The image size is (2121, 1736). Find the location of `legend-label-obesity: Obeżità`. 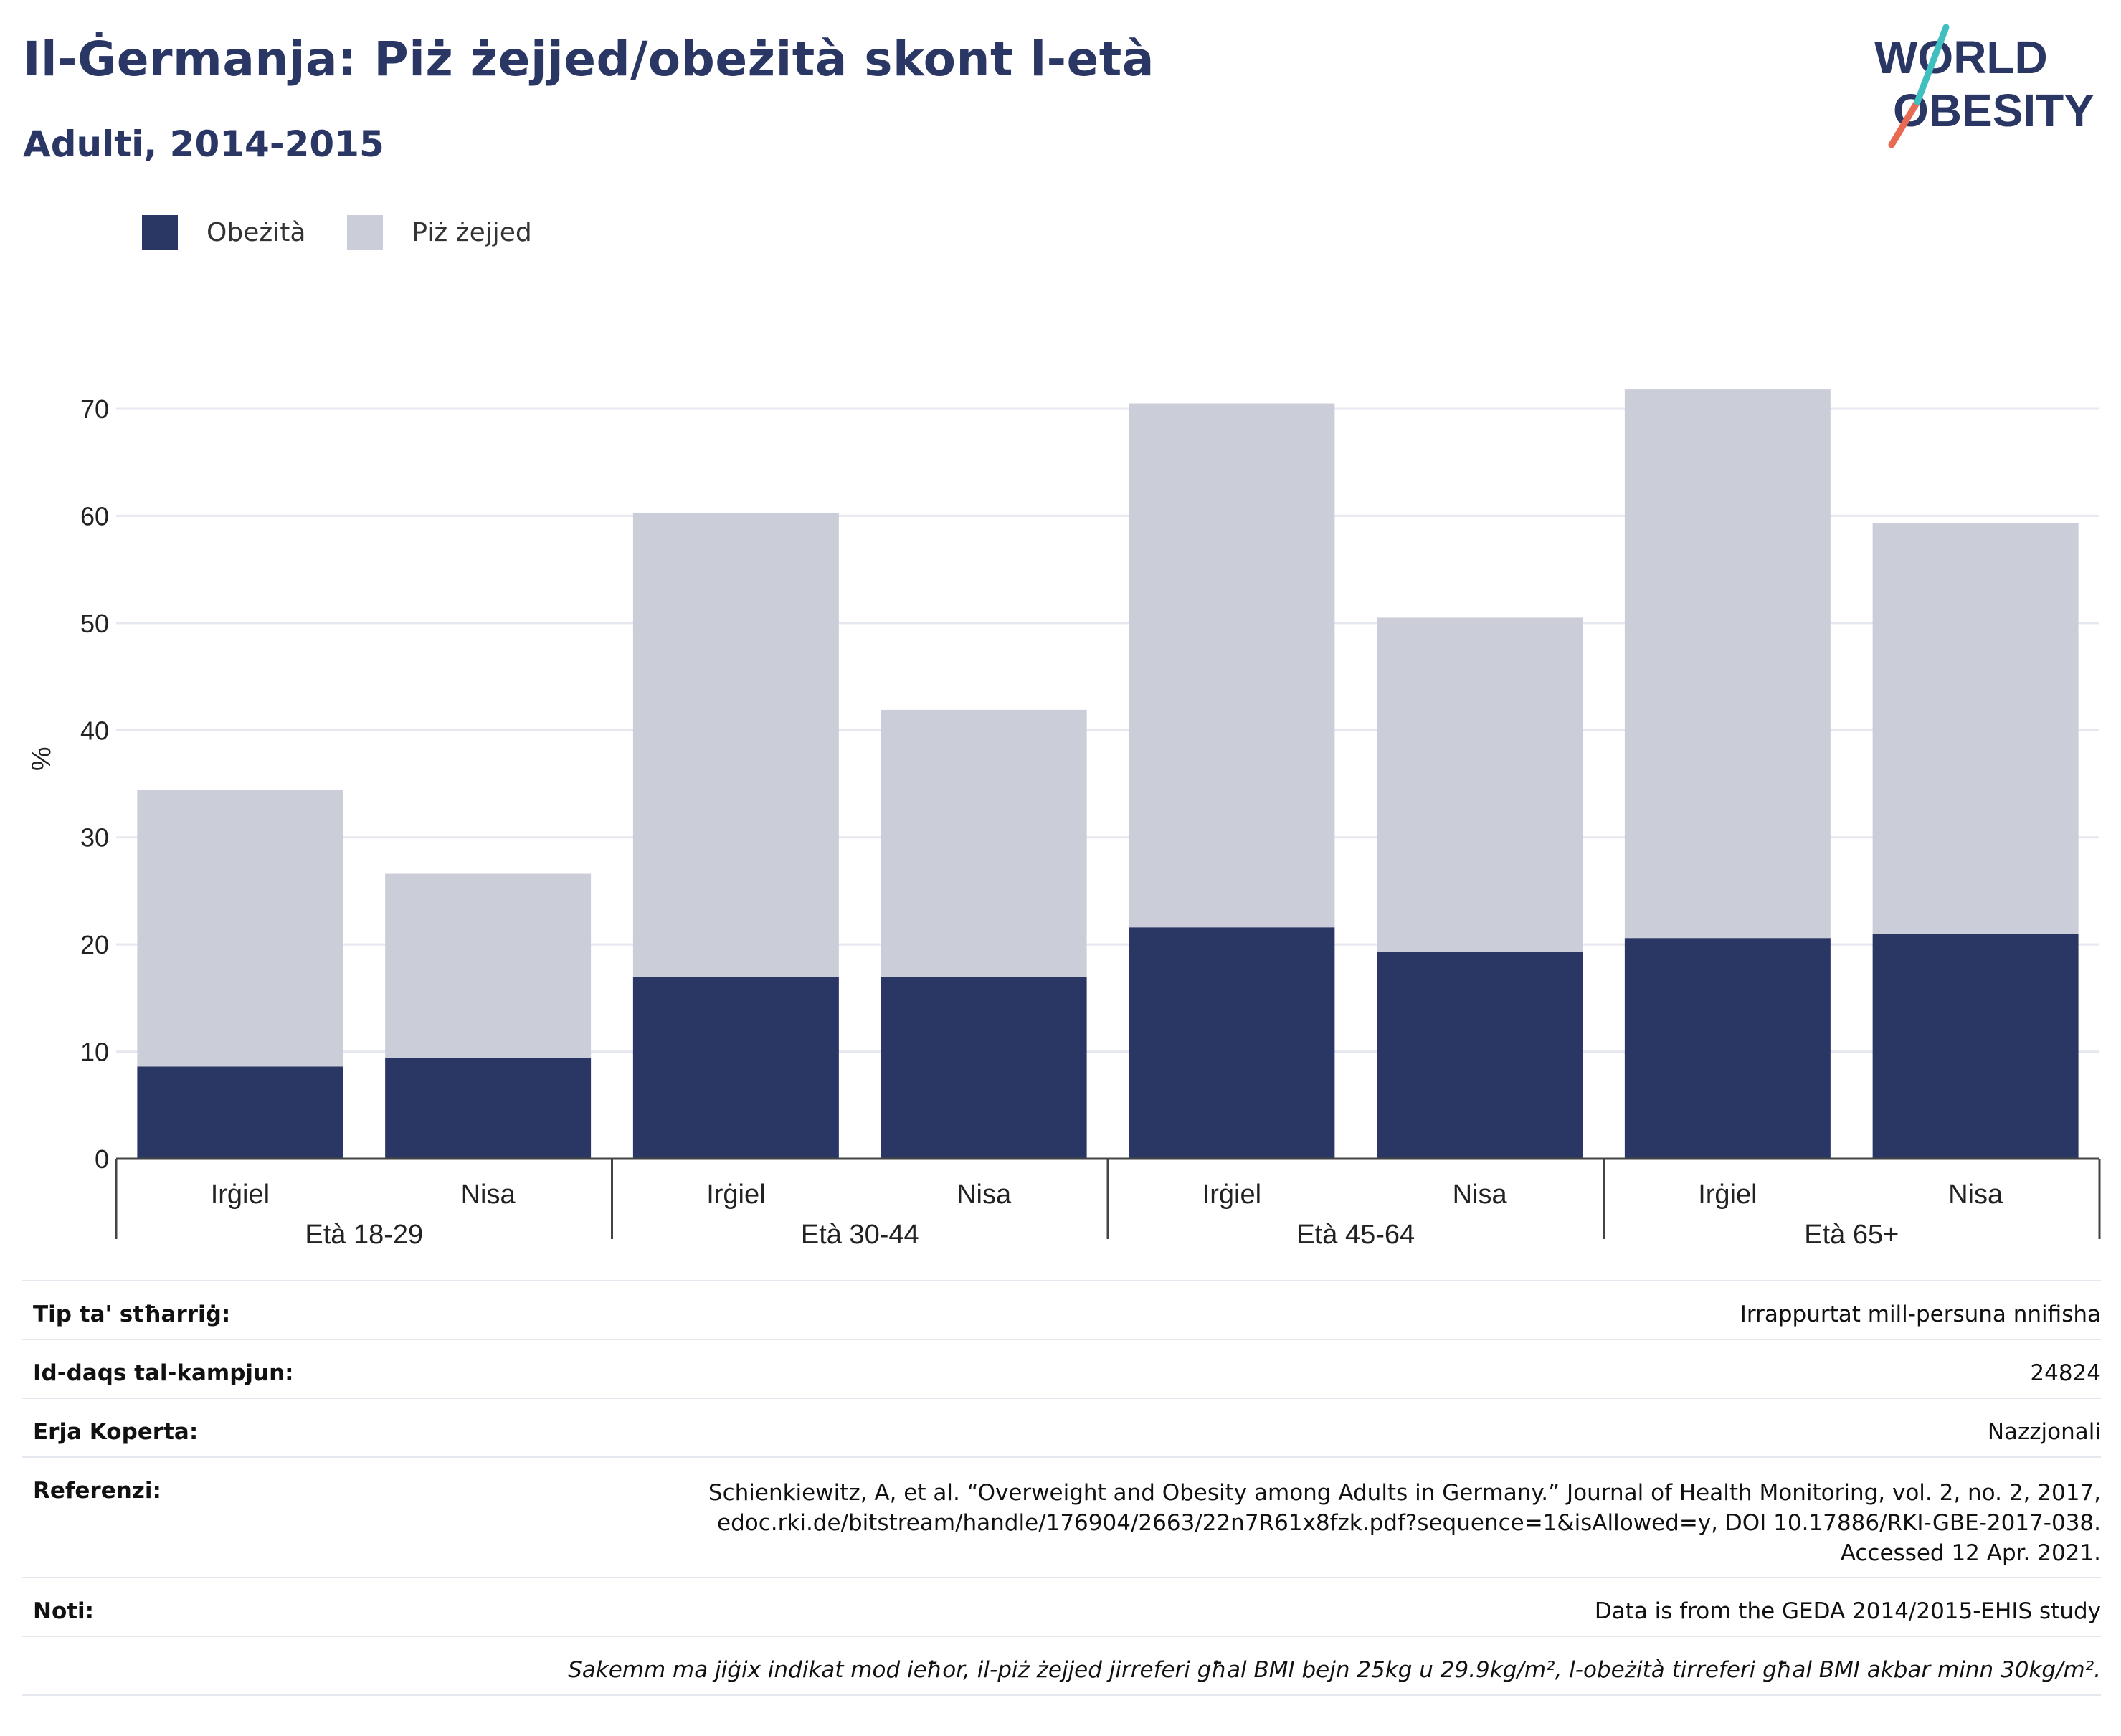

legend-label-obesity: Obeżità is located at coordinates (256, 232).